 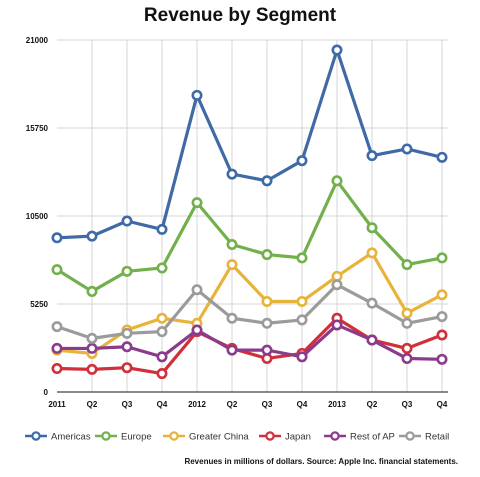 I want to click on y-tick-label: 15750, so click(x=37, y=128).